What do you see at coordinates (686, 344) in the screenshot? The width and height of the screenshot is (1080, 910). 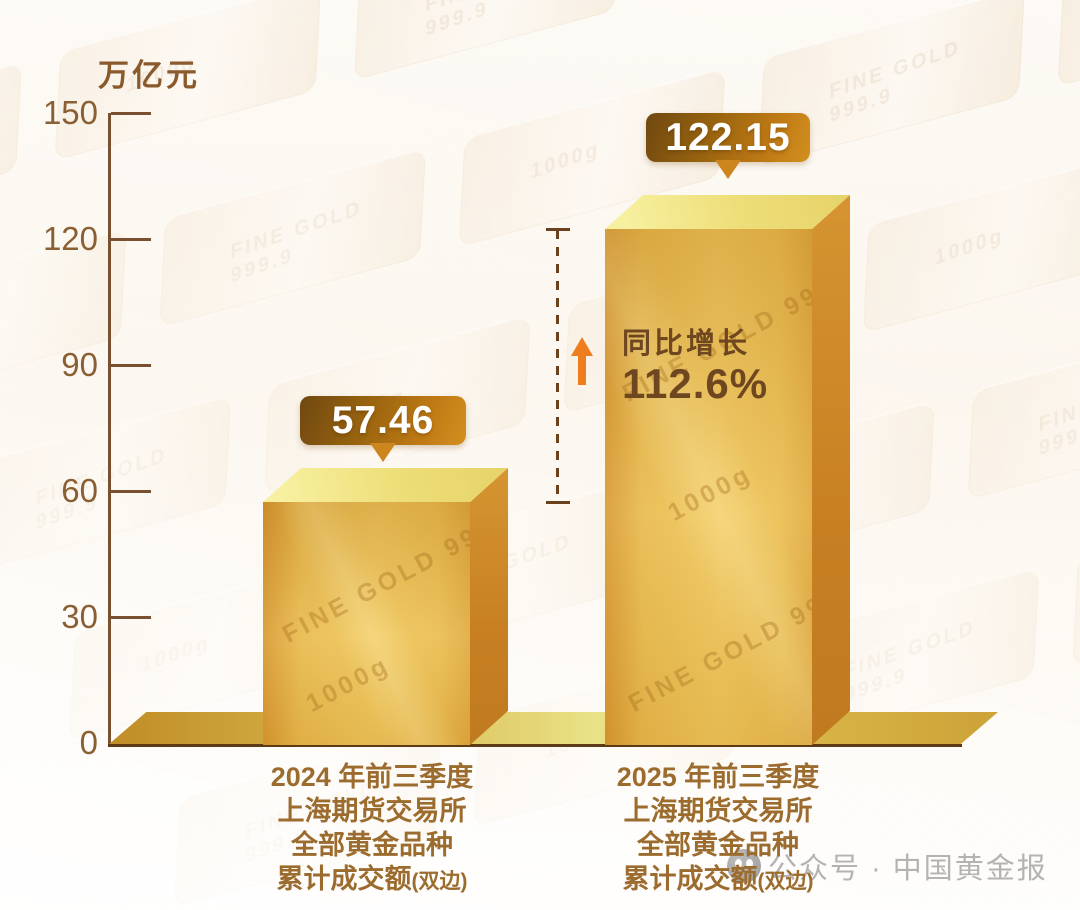 I see `growth-annotation-title: 同比增长` at bounding box center [686, 344].